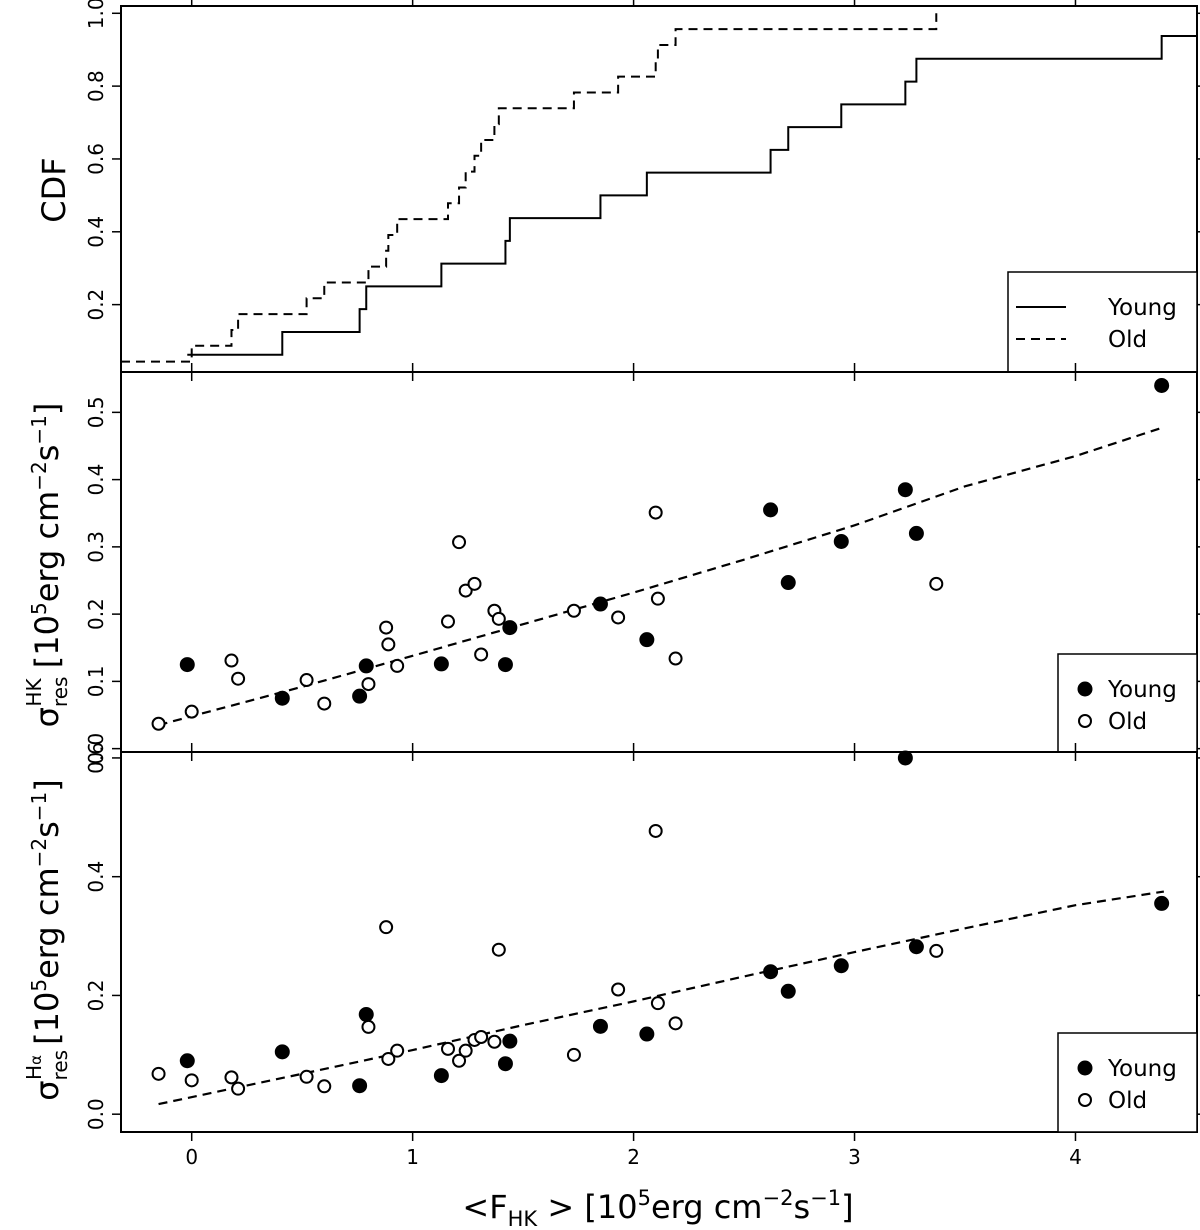  What do you see at coordinates (54, 189) in the screenshot?
I see `cdf-y-axis-title: CDF` at bounding box center [54, 189].